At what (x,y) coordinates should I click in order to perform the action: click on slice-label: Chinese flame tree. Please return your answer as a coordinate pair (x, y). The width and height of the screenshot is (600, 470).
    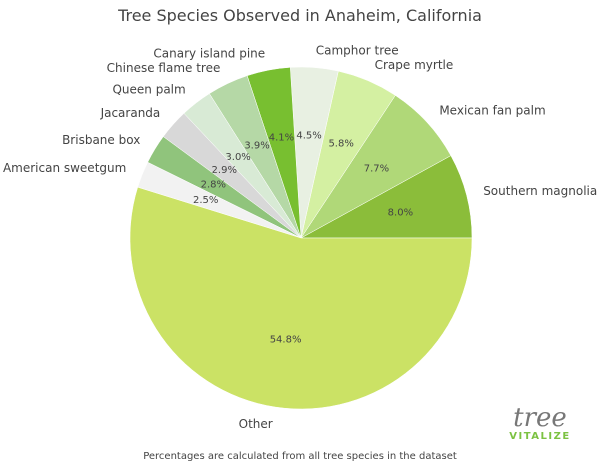
    Looking at the image, I should click on (164, 68).